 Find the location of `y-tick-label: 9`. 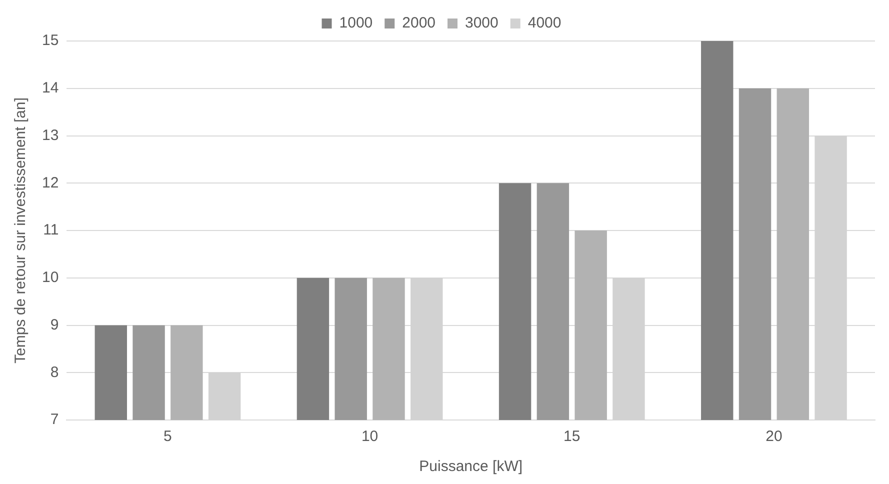

y-tick-label: 9 is located at coordinates (54, 325).